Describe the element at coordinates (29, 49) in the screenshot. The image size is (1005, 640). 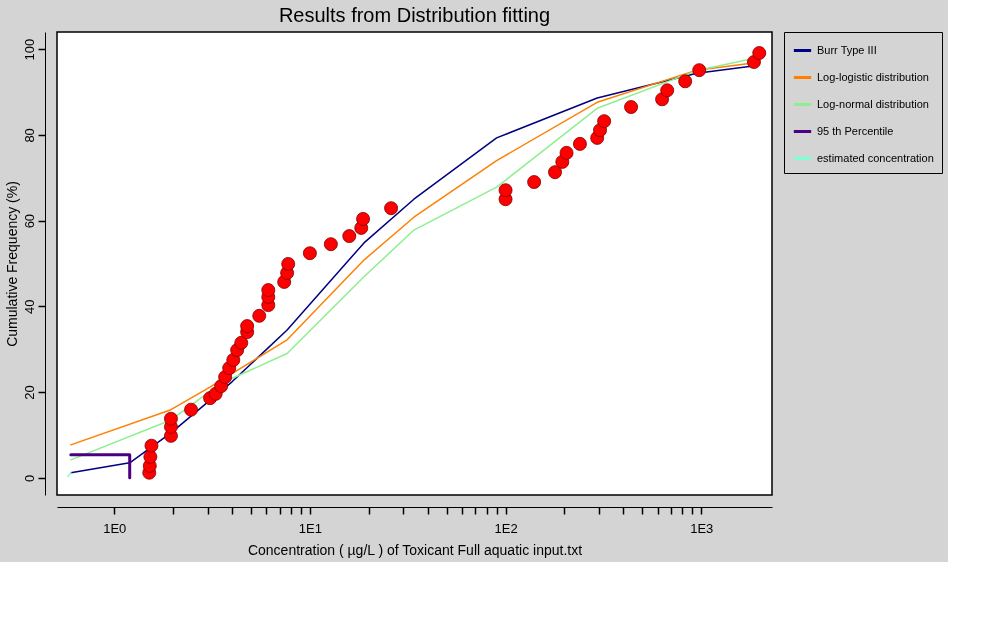
I see `y-tick-label: 100` at that location.